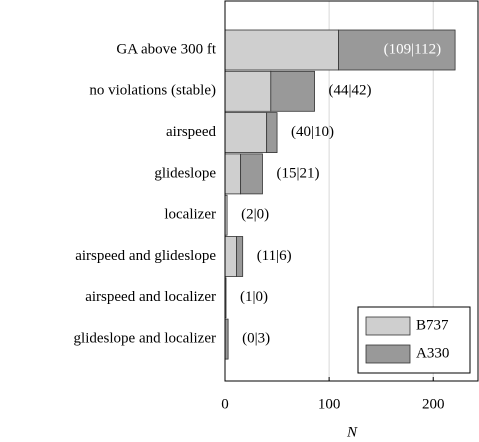 The height and width of the screenshot is (442, 479). Describe the element at coordinates (274, 256) in the screenshot. I see `value-label: (11|6)` at that location.